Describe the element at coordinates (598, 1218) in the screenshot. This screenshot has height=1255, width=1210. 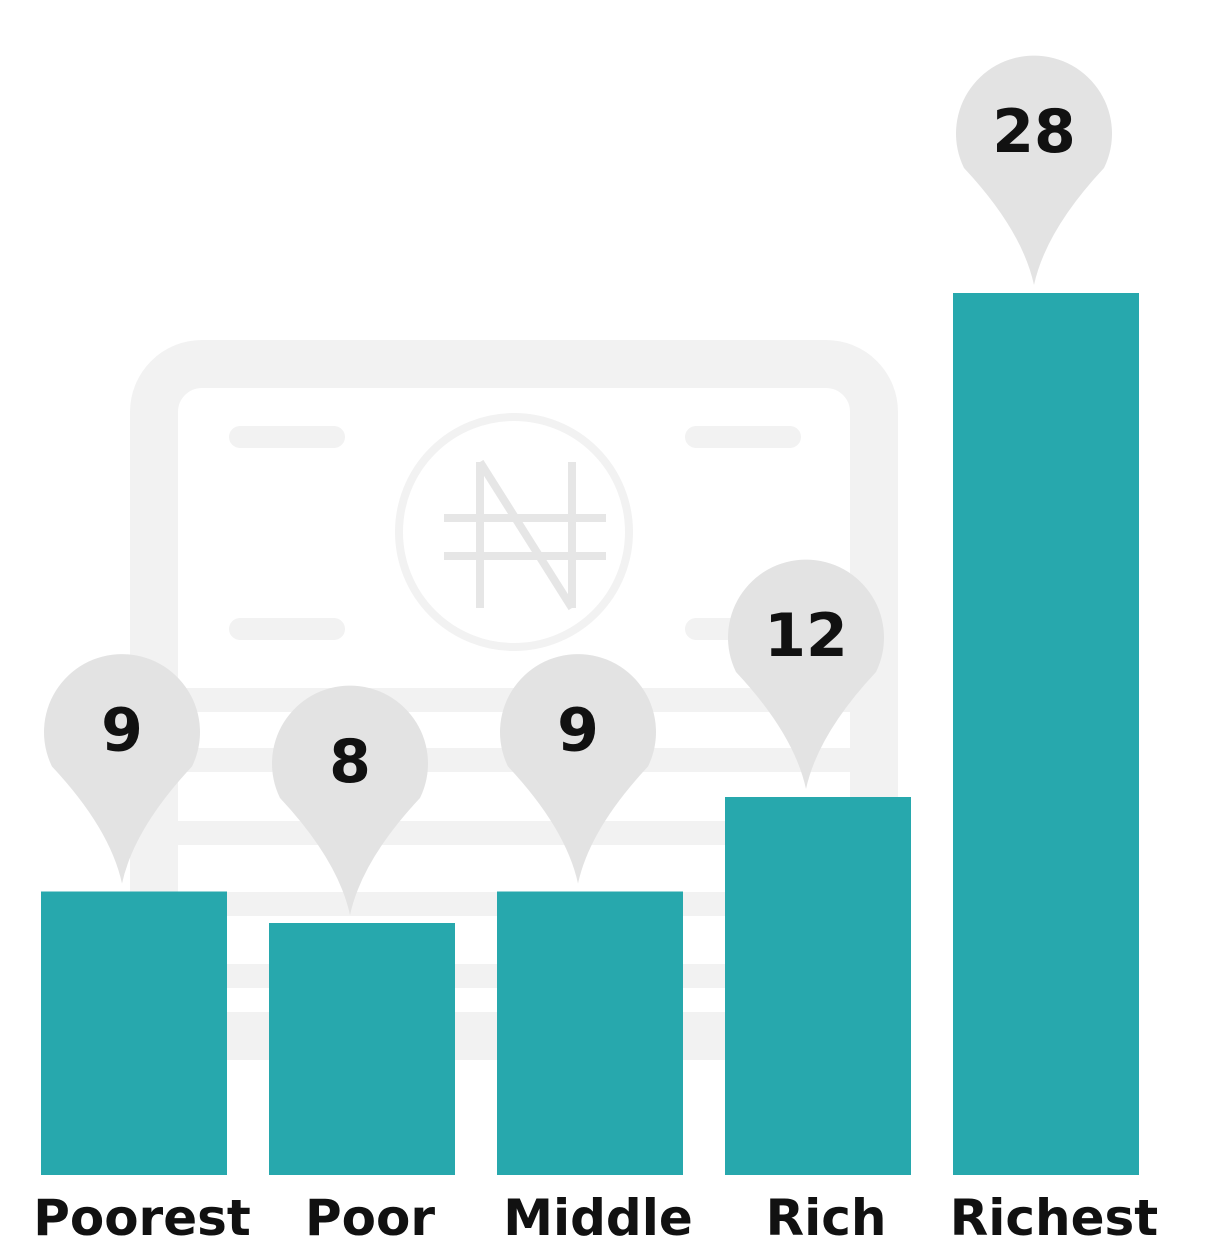
I see `x-tick-label: Middle` at that location.